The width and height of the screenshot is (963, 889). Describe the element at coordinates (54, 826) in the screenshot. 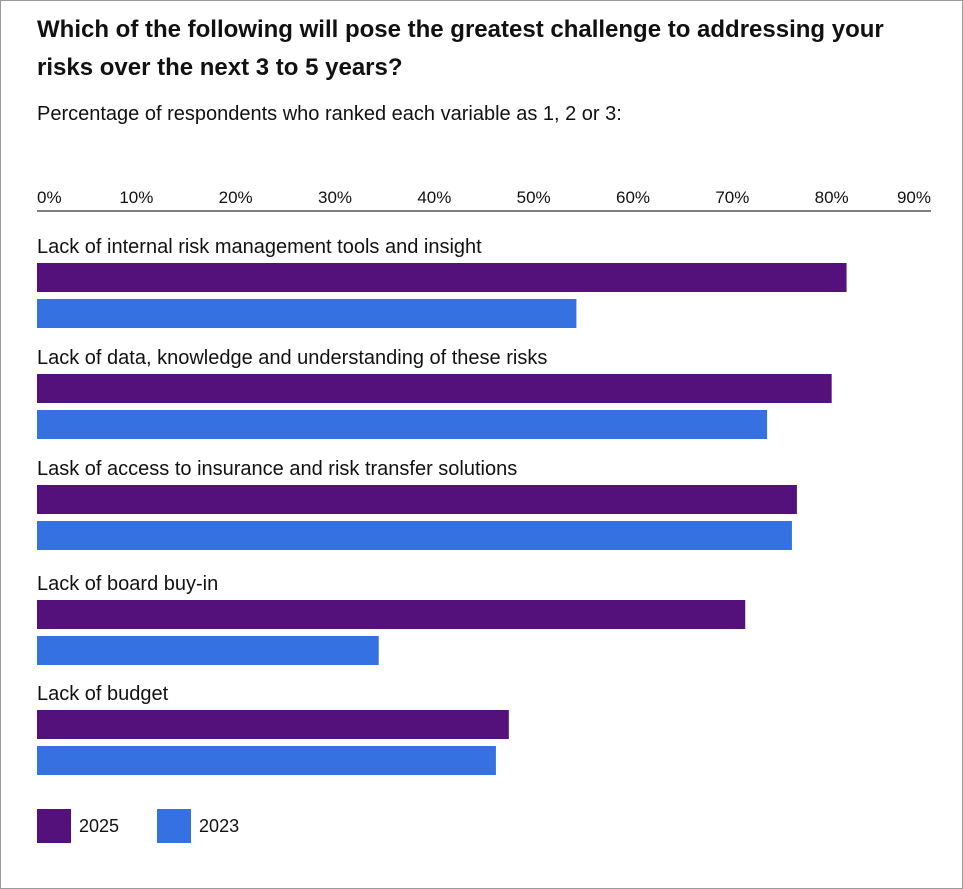

I see `legend-swatch-2025` at that location.